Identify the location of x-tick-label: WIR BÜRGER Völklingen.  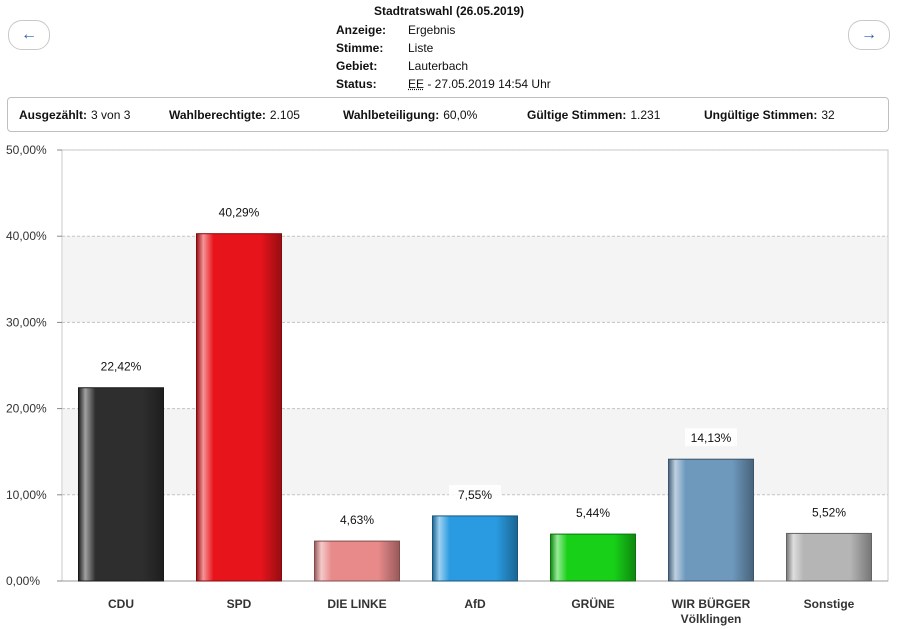
(711, 611).